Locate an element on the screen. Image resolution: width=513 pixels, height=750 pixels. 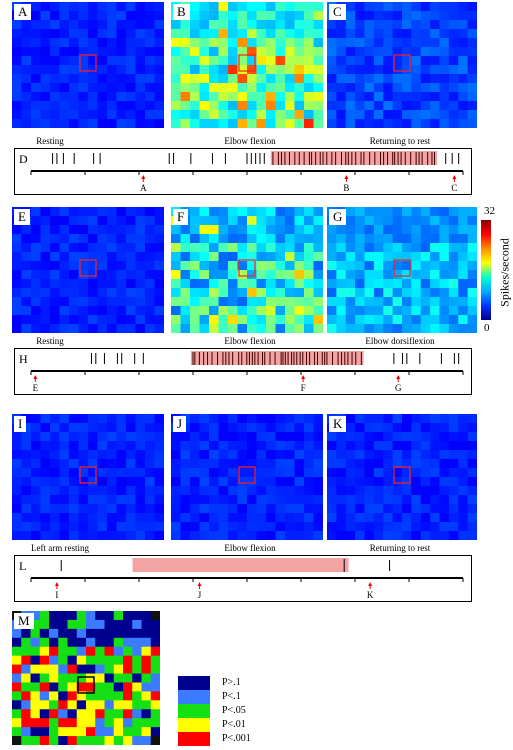
panel-letter: B is located at coordinates (181, 12).